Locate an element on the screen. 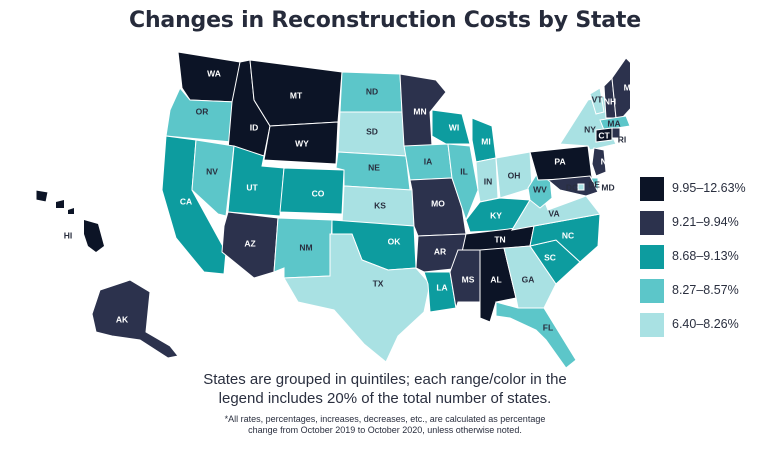 The image size is (770, 450). state-label: ID is located at coordinates (254, 127).